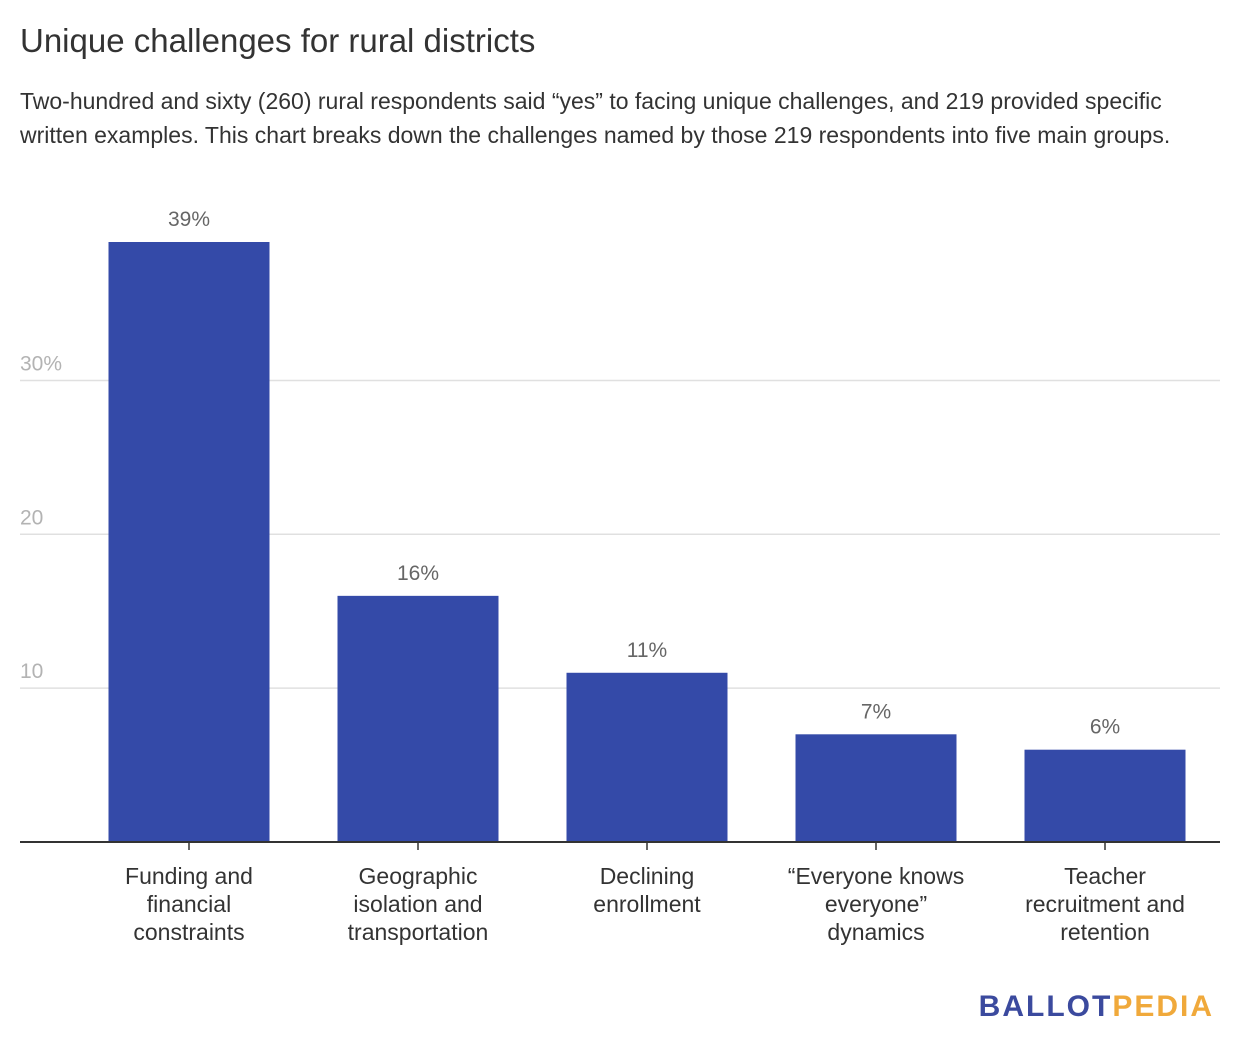 Image resolution: width=1240 pixels, height=1048 pixels. I want to click on logo-part-ballot: BALLOT, so click(1045, 1006).